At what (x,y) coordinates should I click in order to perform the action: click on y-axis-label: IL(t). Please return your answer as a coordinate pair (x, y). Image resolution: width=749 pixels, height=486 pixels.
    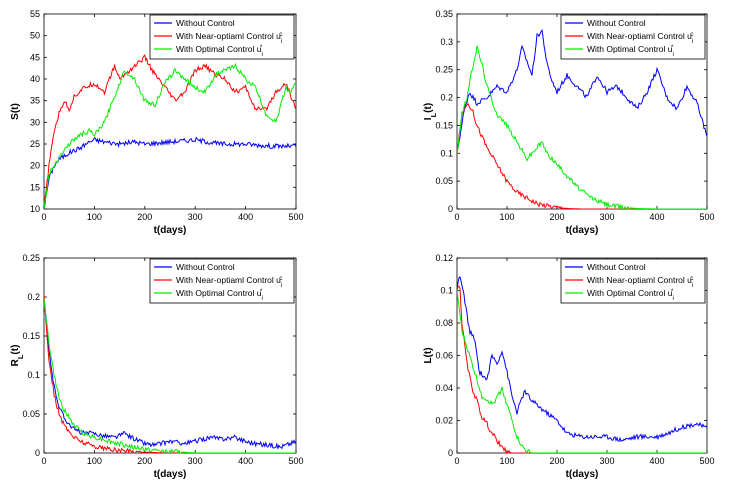
    Looking at the image, I should click on (430, 111).